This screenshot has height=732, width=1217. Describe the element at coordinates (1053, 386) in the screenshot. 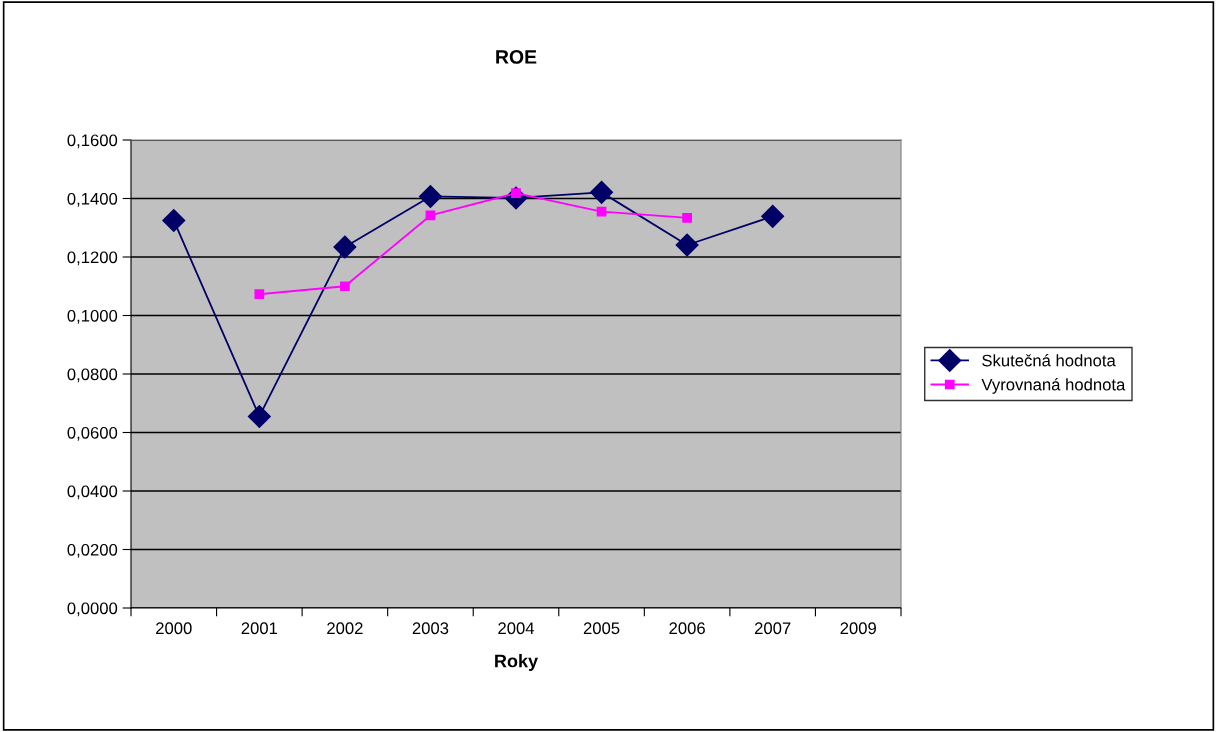

I see `legend-label: Vyrovnaná hodnota` at that location.